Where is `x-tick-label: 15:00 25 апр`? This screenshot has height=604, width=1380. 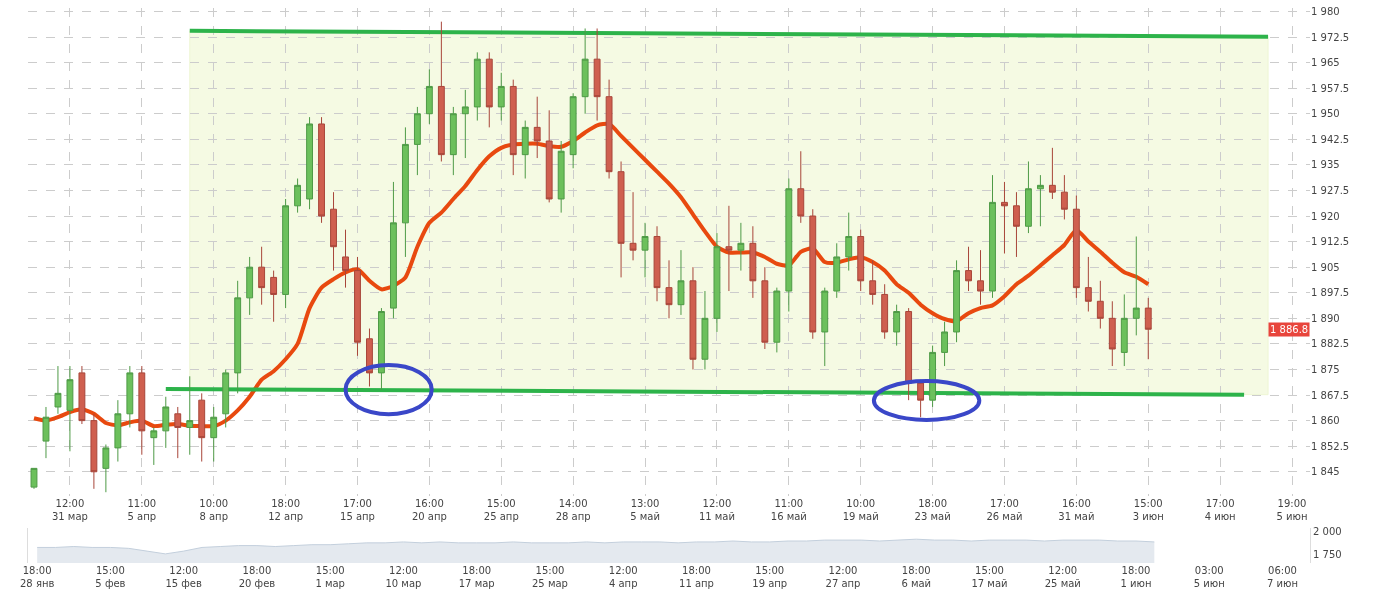
x-tick-label: 15:00 25 апр is located at coordinates (501, 509).